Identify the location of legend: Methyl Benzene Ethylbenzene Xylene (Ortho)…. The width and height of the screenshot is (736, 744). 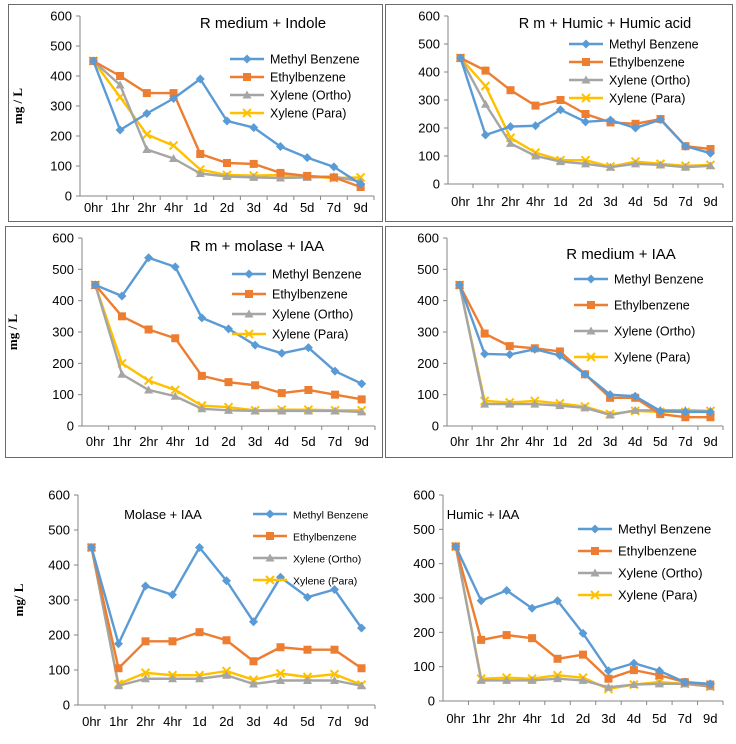
(295, 87).